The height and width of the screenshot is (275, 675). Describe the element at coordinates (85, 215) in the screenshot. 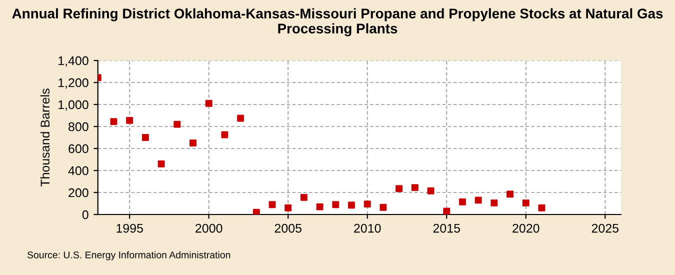

I see `y-tick-label: 0` at that location.